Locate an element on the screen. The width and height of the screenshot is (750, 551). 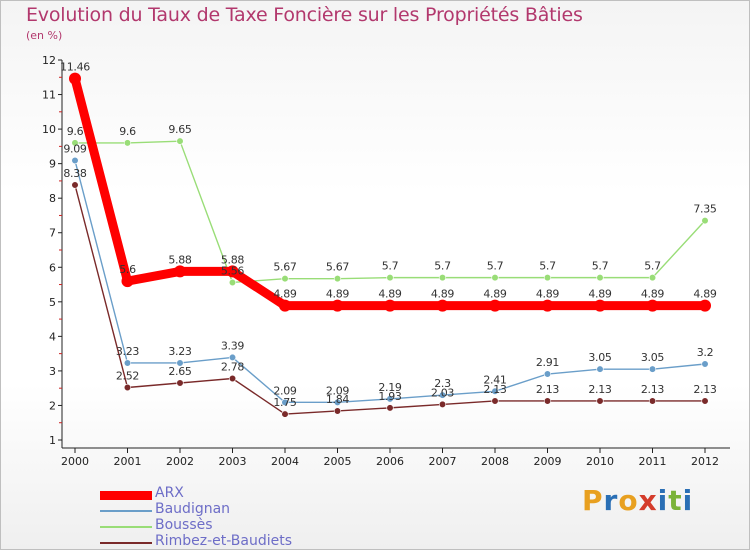
x-tick-label: 2011 is located at coordinates (653, 461).